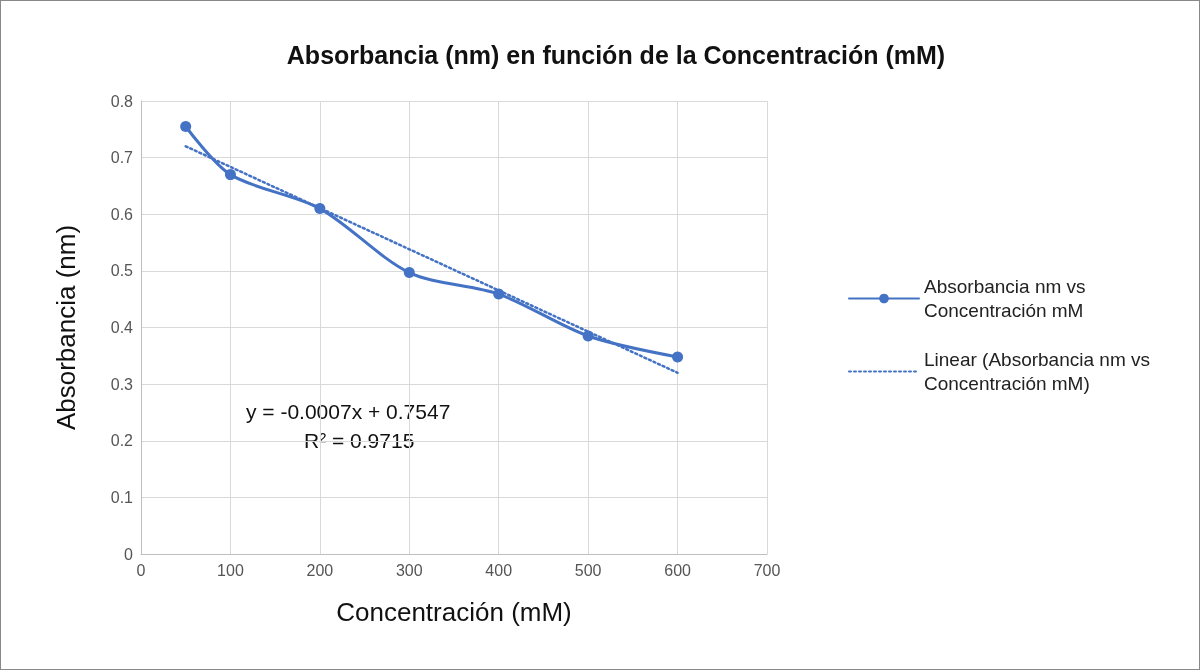 This screenshot has width=1200, height=670. What do you see at coordinates (66, 327) in the screenshot?
I see `y-axis-title: Absorbancia (nm)` at bounding box center [66, 327].